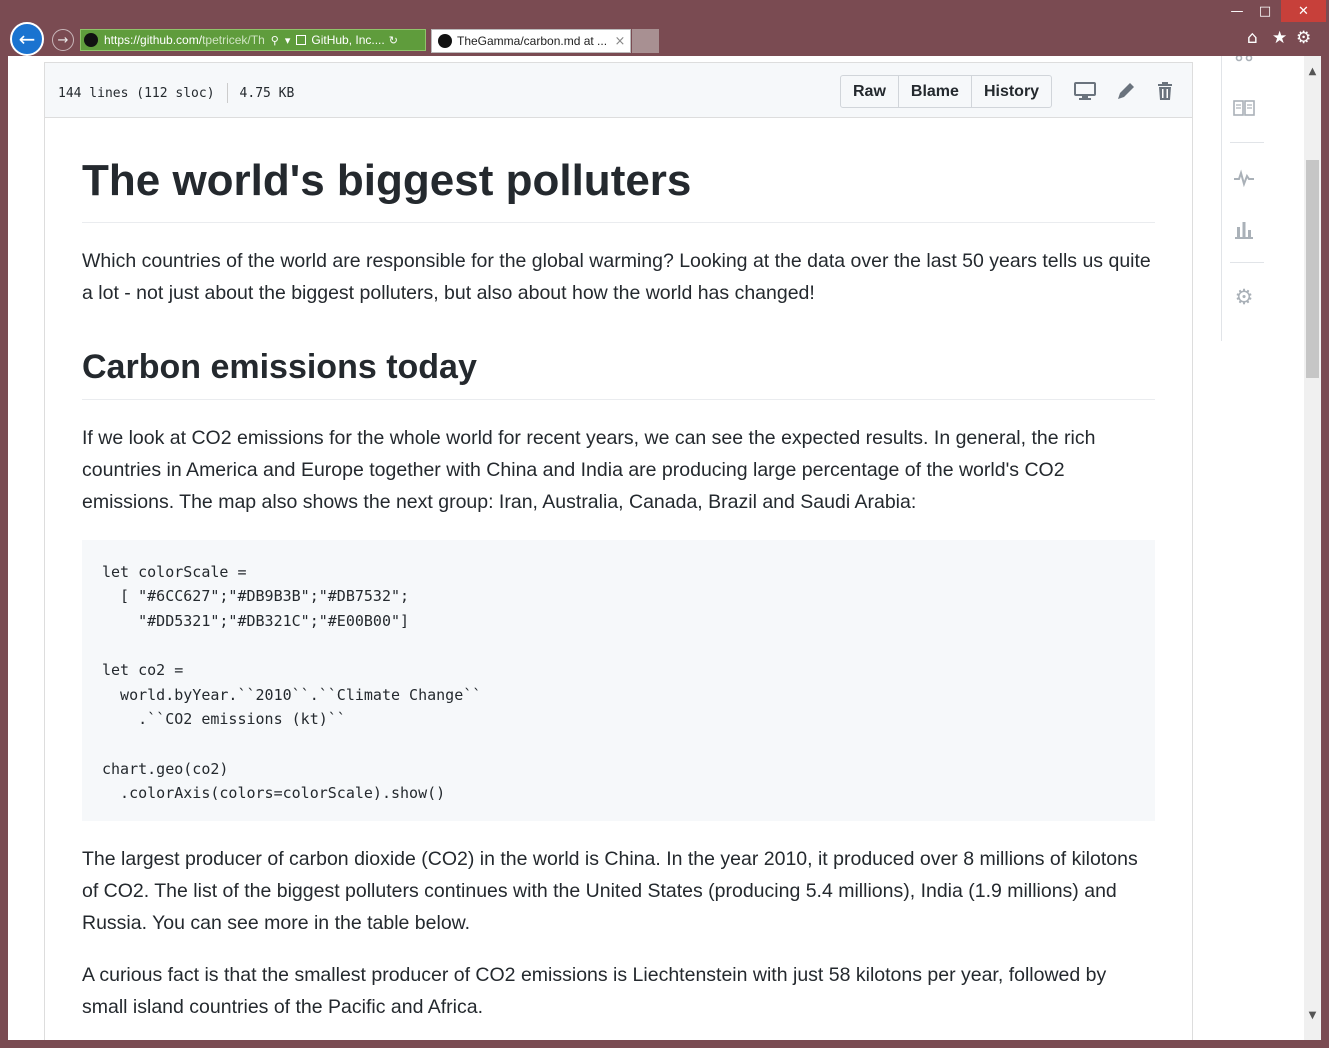  Describe the element at coordinates (153, 40) in the screenshot. I see `url-host: https://github.com/` at that location.